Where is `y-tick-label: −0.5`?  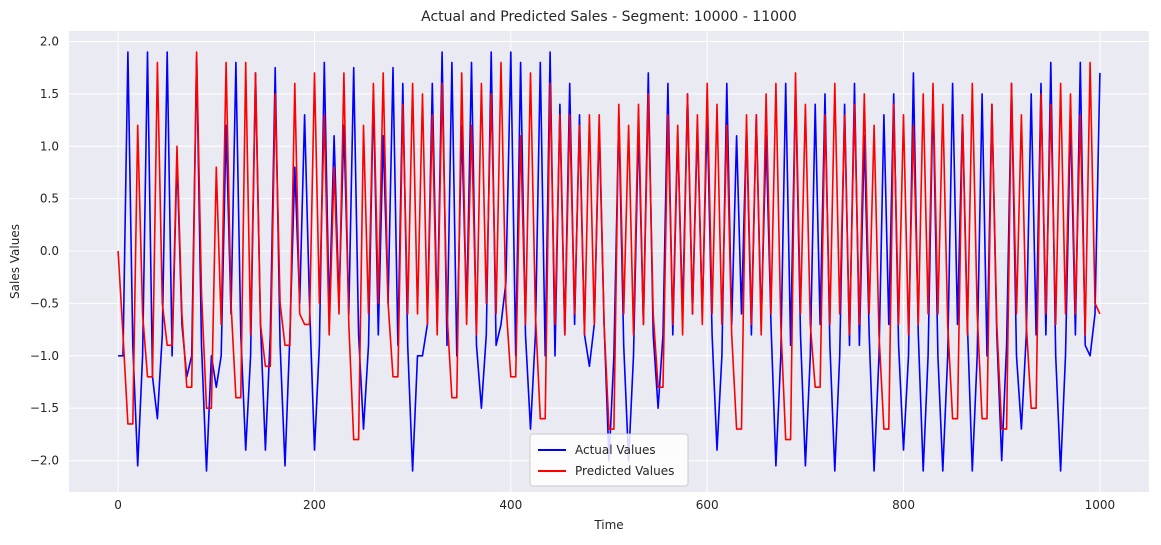 y-tick-label: −0.5 is located at coordinates (44, 303).